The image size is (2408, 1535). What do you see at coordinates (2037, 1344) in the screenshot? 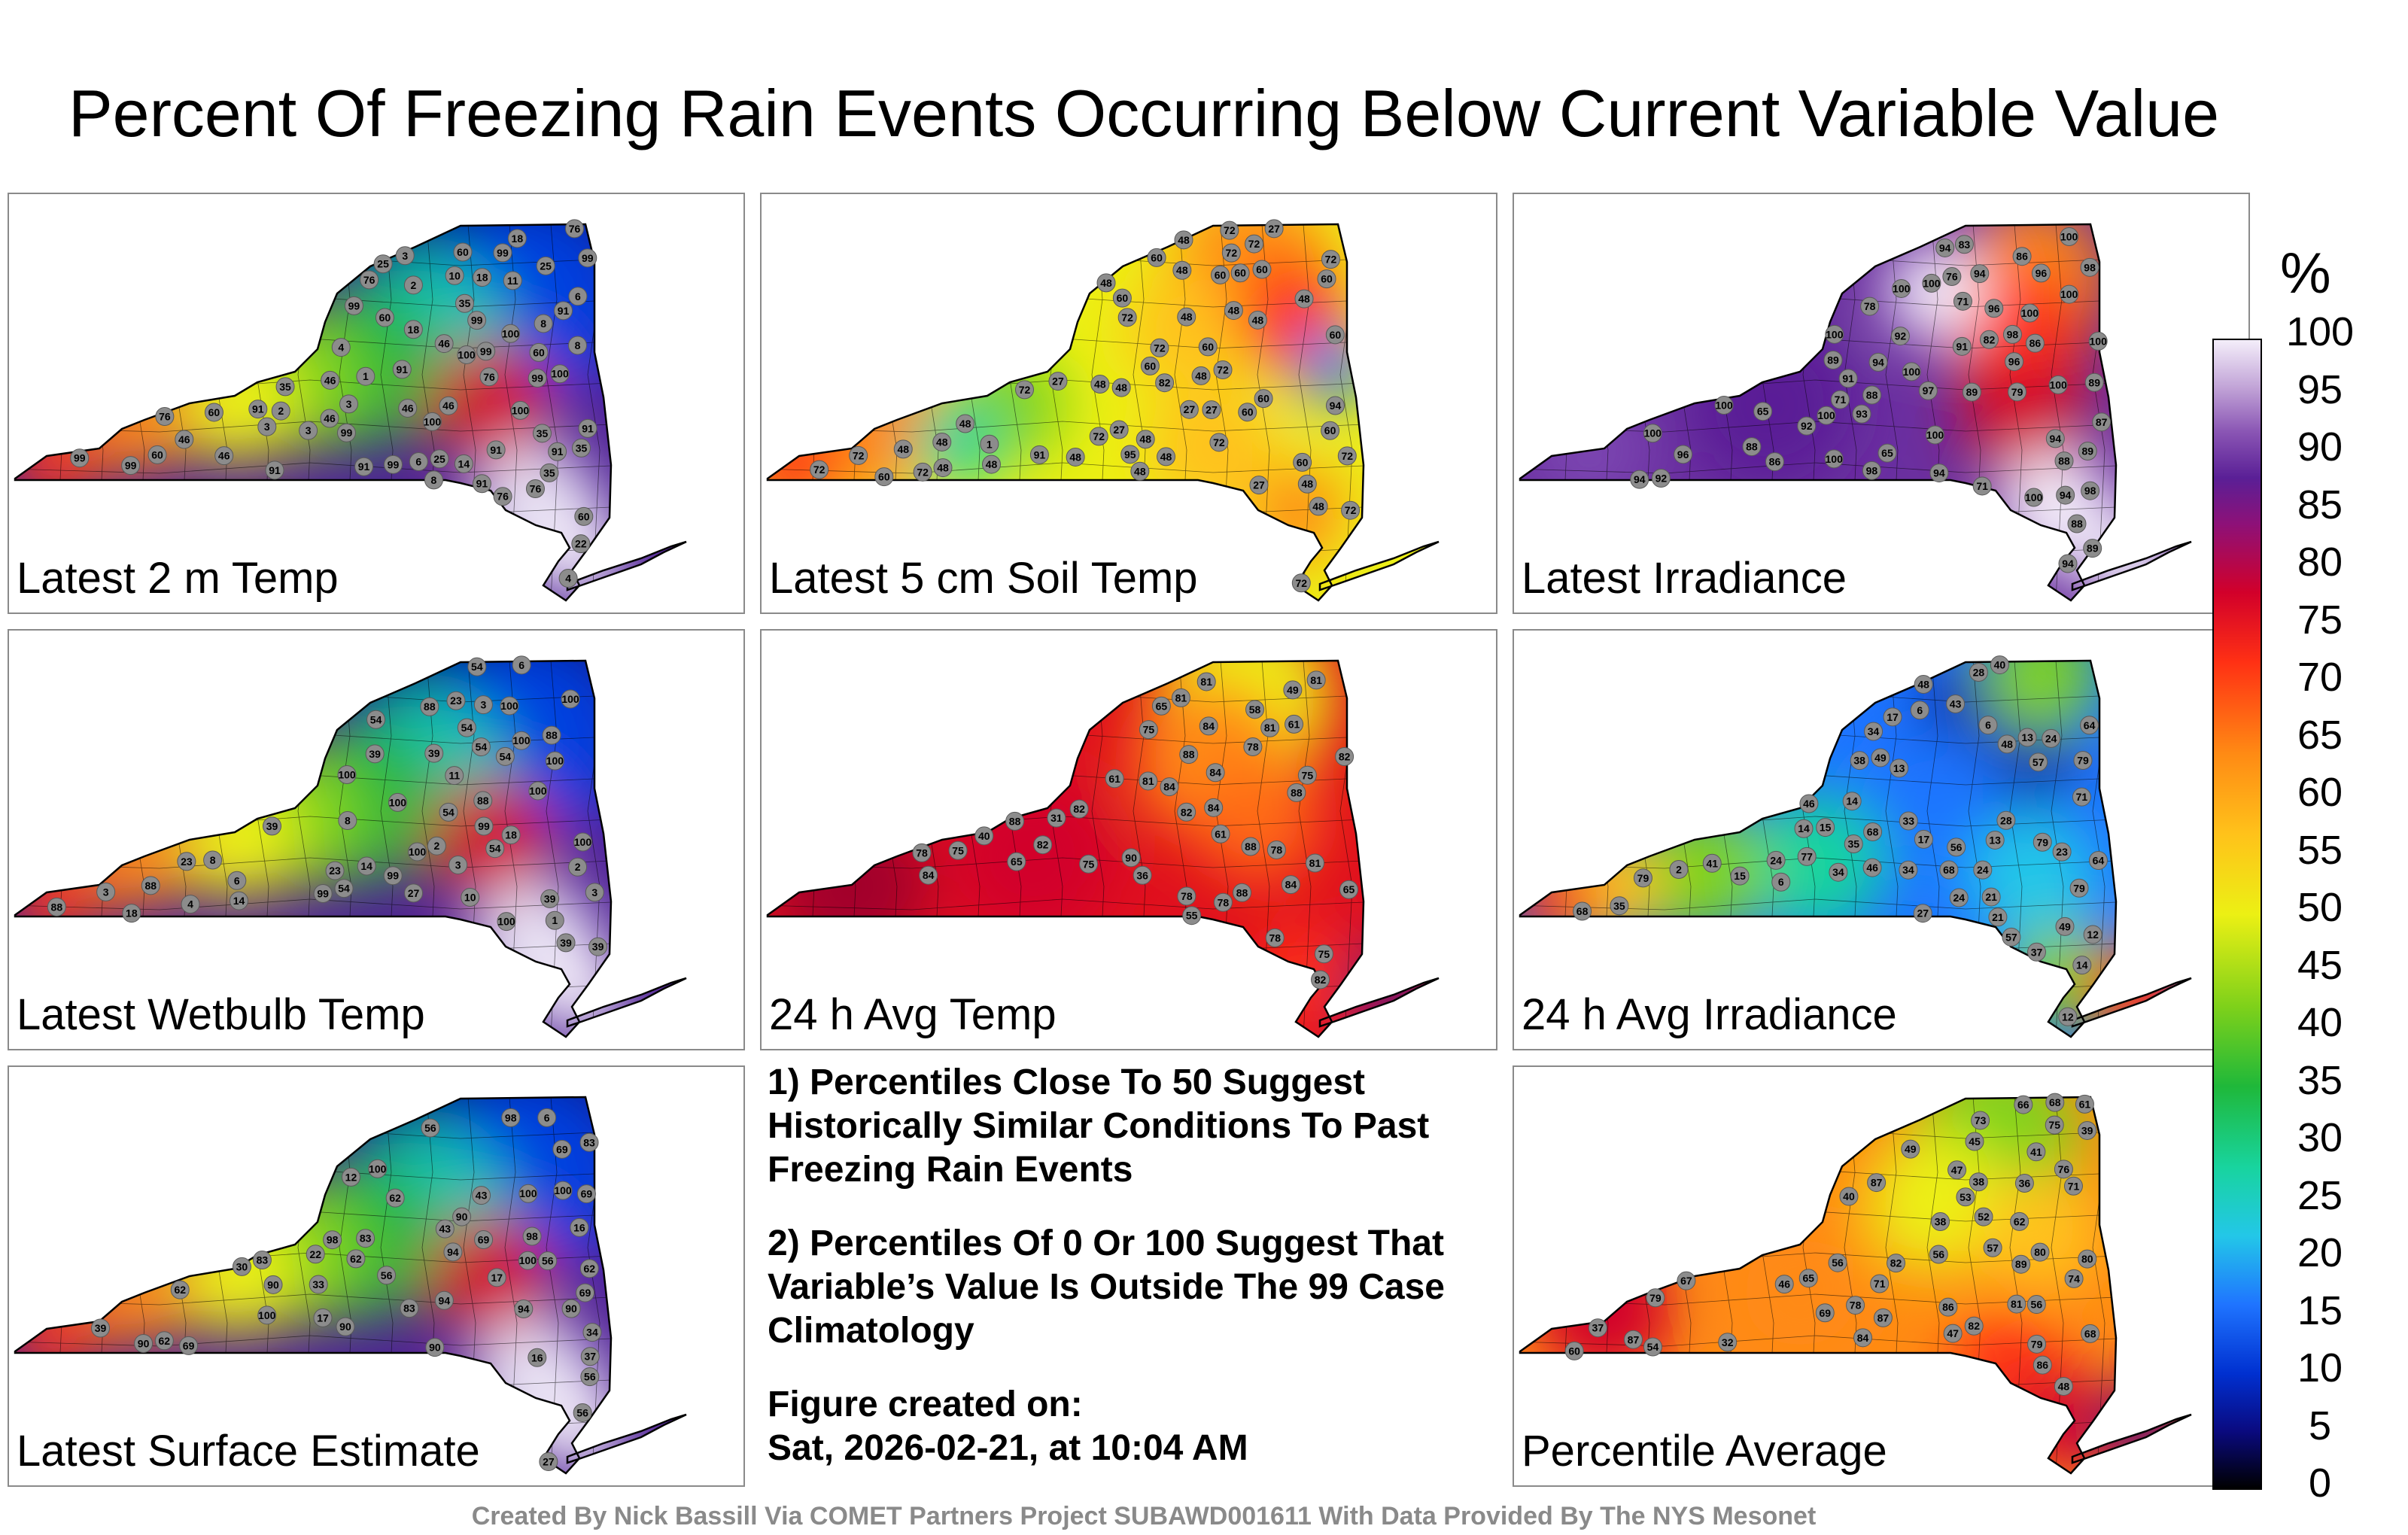
I see `station-value: 79` at bounding box center [2037, 1344].